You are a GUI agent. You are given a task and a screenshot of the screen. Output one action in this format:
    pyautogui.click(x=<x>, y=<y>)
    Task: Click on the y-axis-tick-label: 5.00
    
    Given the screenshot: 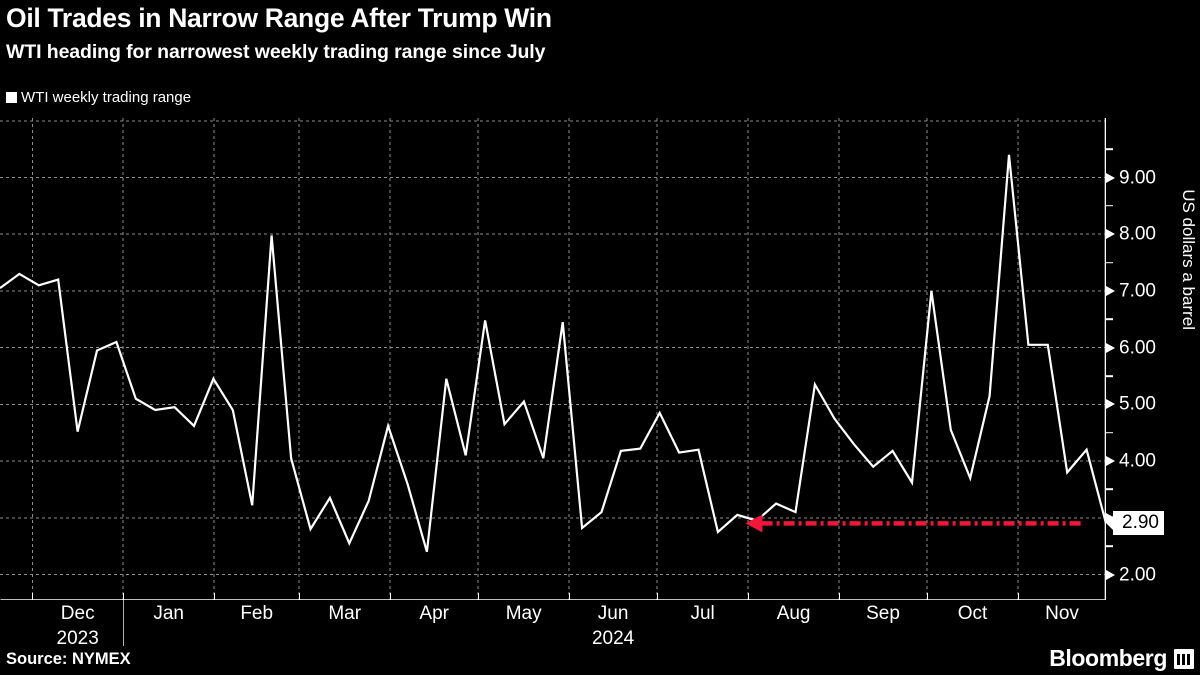 What is the action you would take?
    pyautogui.click(x=1137, y=404)
    